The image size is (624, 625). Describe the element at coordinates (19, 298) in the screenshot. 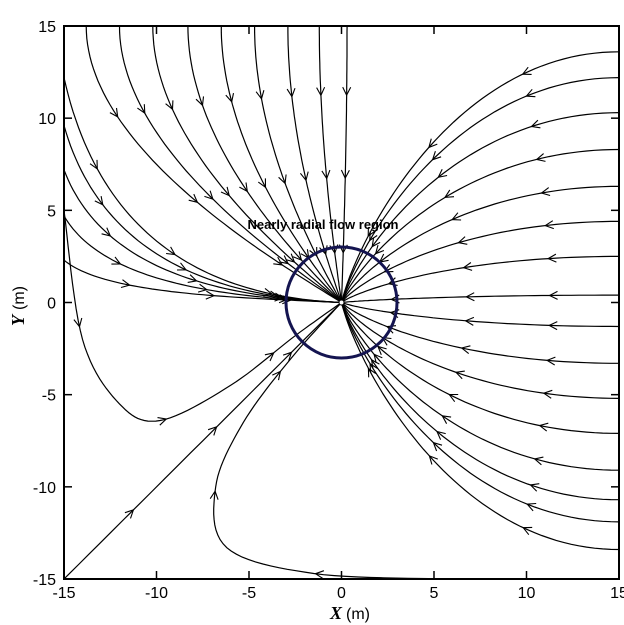

I see `y-axis-unit: (m)` at that location.